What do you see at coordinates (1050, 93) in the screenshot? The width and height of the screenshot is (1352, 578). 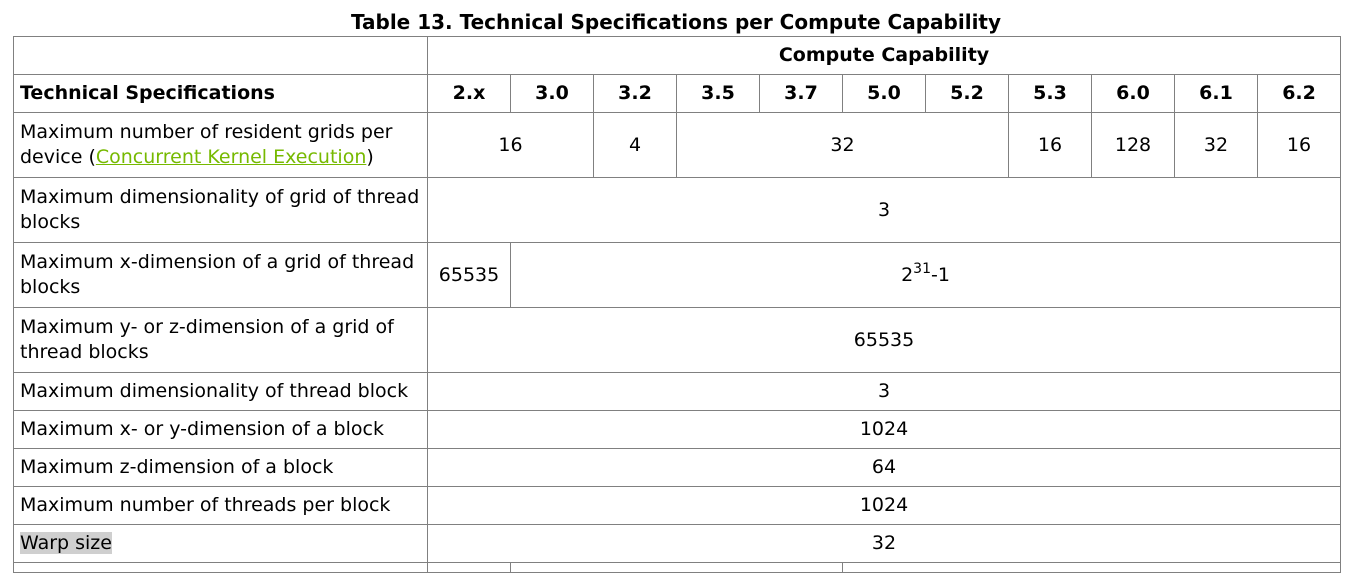 I see `version-header: 5.3` at bounding box center [1050, 93].